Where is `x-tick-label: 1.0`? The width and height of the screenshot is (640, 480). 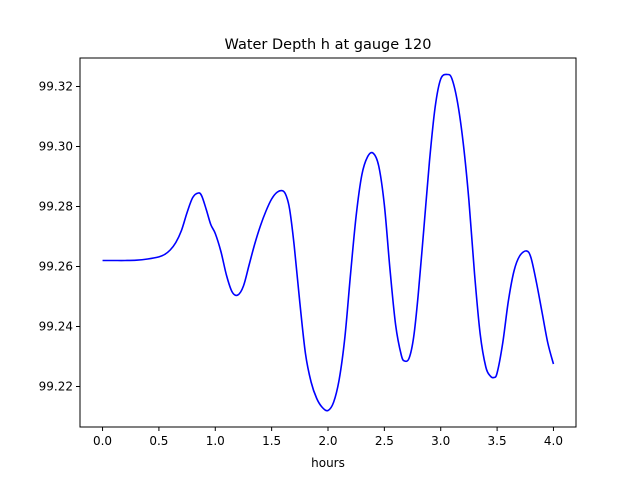
x-tick-label: 1.0 is located at coordinates (215, 441).